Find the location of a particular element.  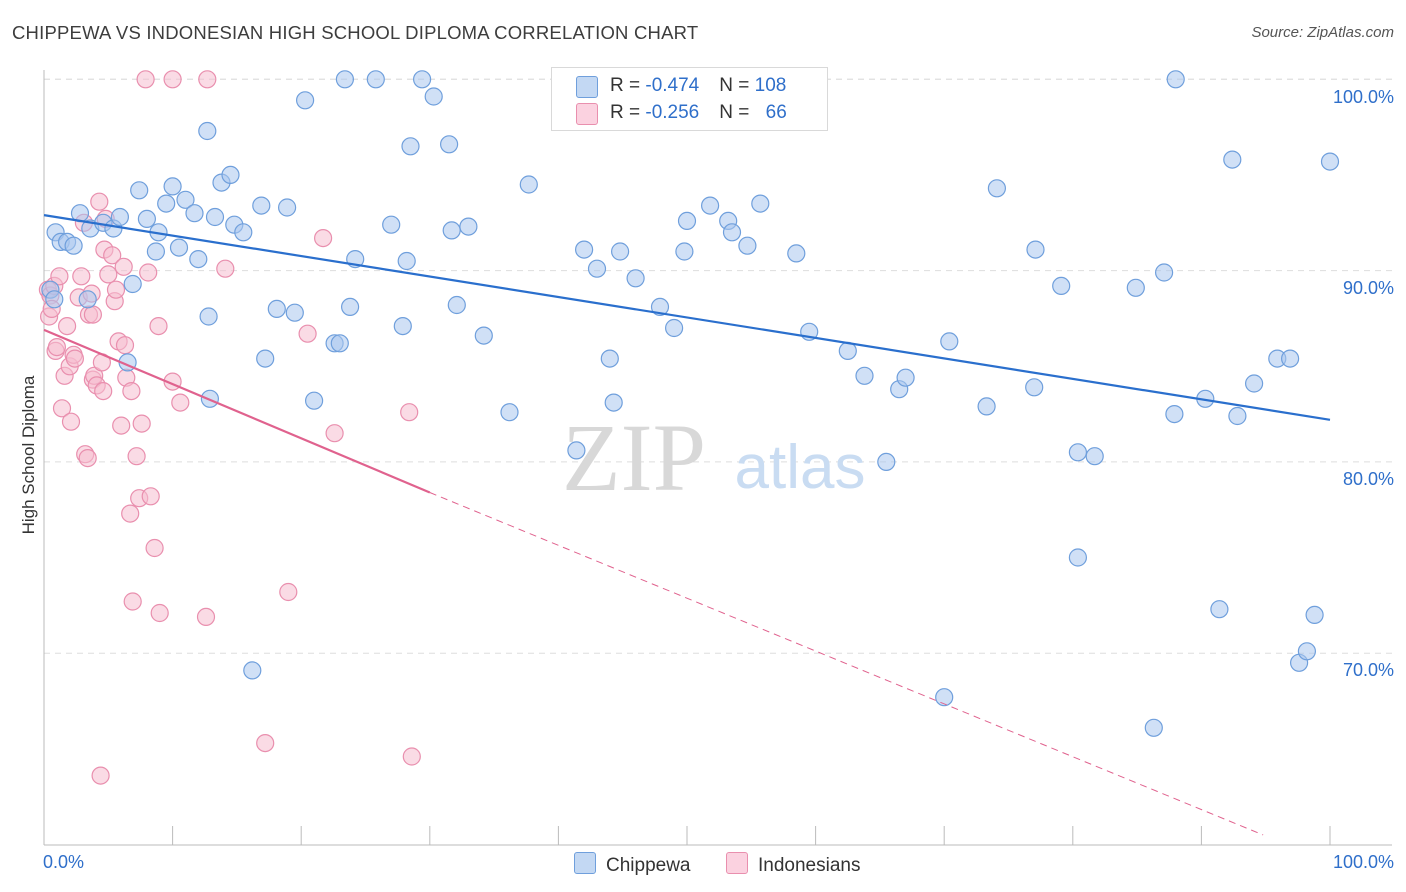

legend-indonesians-label: Indonesians is located at coordinates (809, 865).